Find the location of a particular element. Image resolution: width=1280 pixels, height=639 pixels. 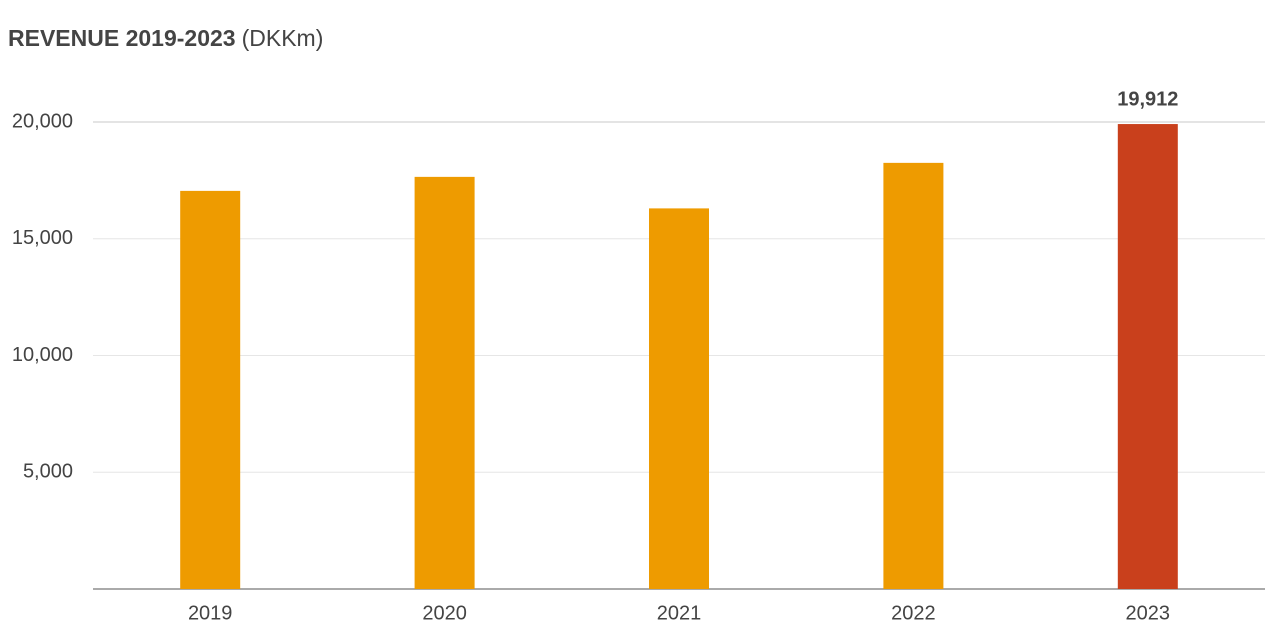

y-tick-label: 20,000 is located at coordinates (42, 121).